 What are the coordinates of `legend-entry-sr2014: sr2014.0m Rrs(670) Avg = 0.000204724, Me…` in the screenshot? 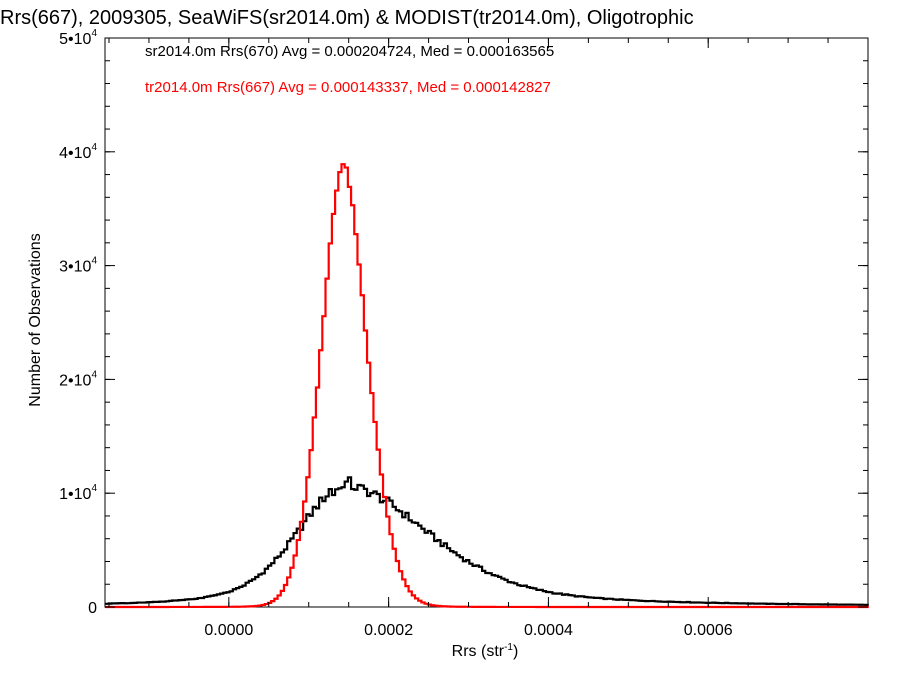 It's located at (349, 51).